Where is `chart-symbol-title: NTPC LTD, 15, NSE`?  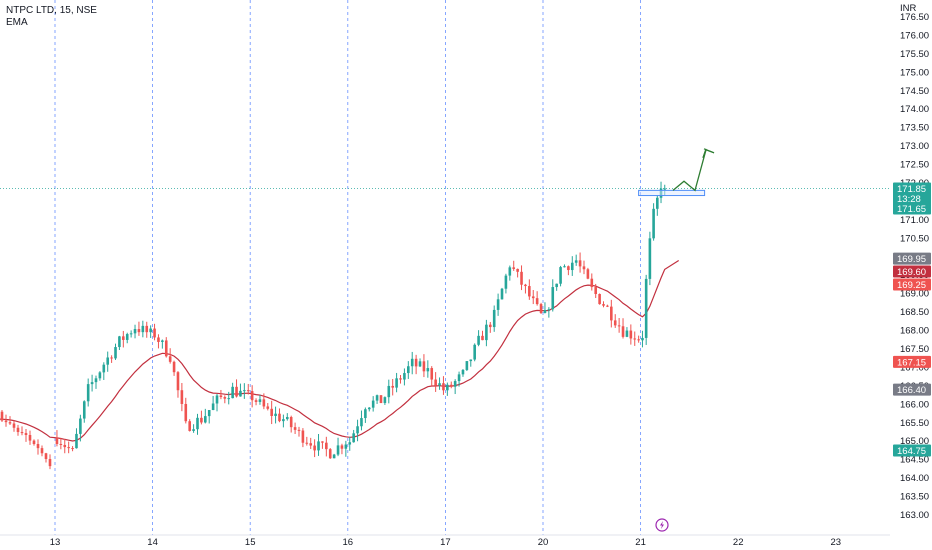
chart-symbol-title: NTPC LTD, 15, NSE is located at coordinates (51, 10).